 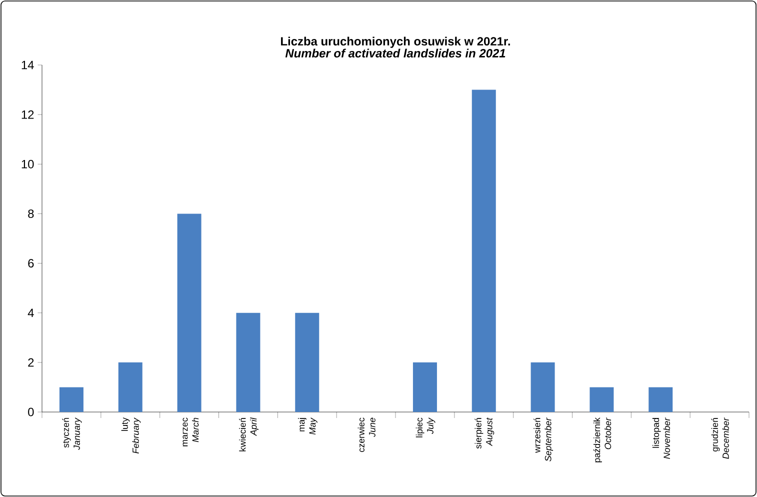 I want to click on x-tick-label: grudzień December, so click(x=720, y=438).